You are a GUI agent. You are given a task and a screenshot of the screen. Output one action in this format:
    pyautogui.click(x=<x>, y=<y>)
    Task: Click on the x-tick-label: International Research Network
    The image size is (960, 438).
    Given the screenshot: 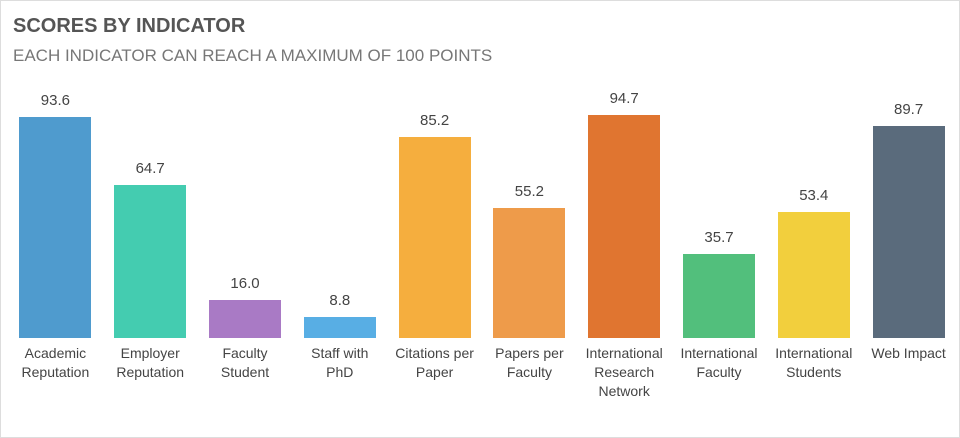 What is the action you would take?
    pyautogui.click(x=624, y=372)
    